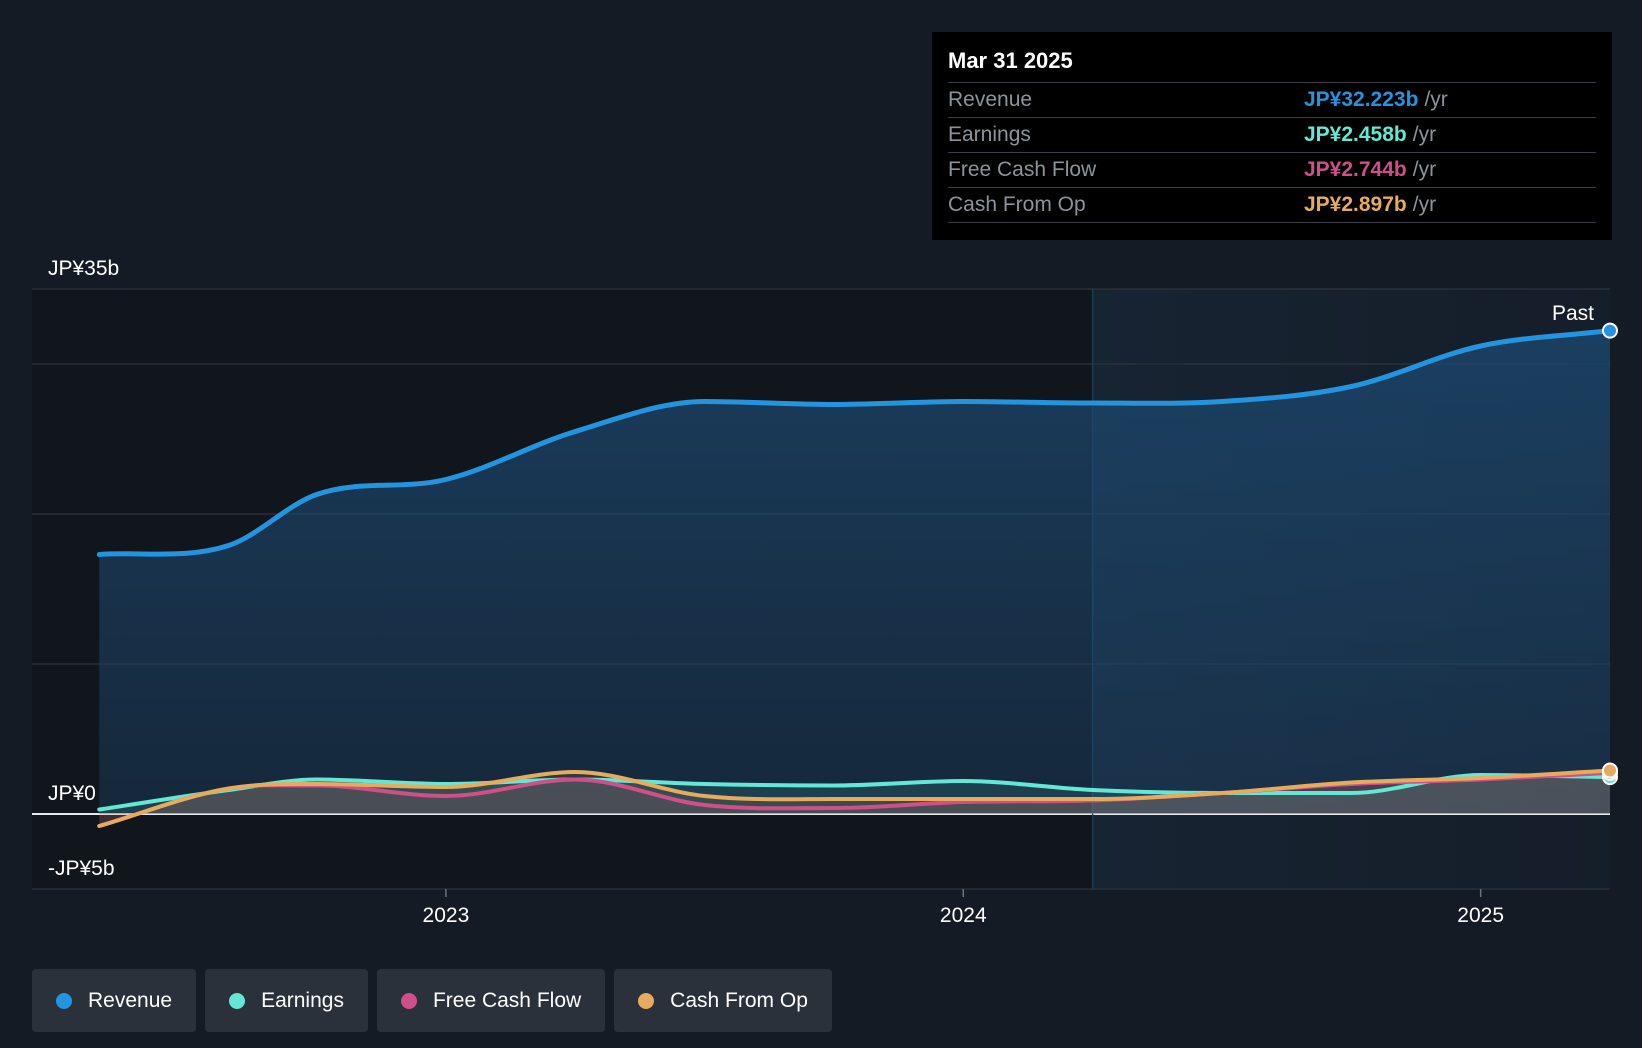 The height and width of the screenshot is (1048, 1642). What do you see at coordinates (1355, 134) in the screenshot?
I see `tooltip-value: JP¥2.458b` at bounding box center [1355, 134].